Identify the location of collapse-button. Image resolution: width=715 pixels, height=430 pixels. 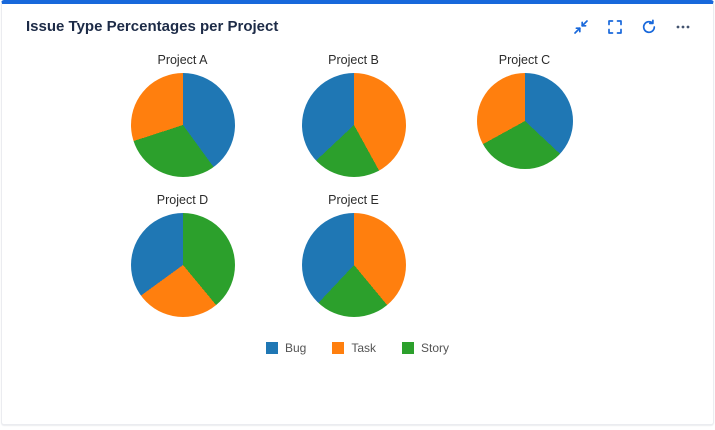
(581, 27).